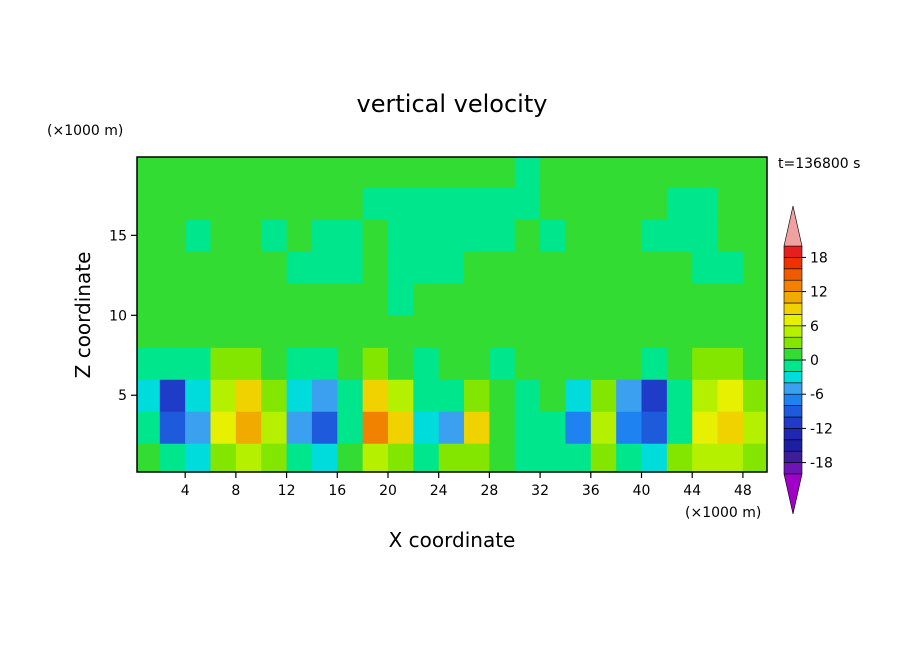 The image size is (904, 658). What do you see at coordinates (814, 327) in the screenshot?
I see `colorbar-tick-label: 6` at bounding box center [814, 327].